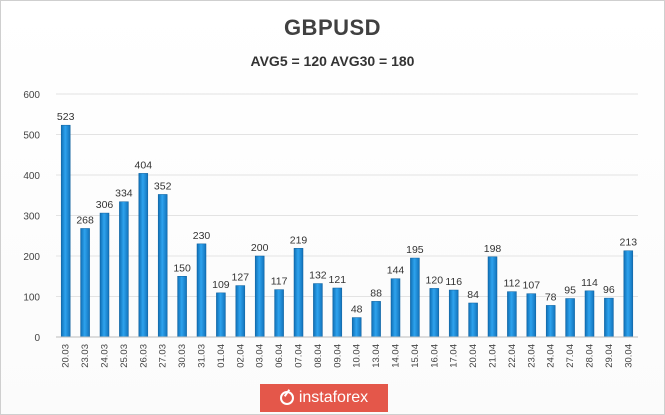  I want to click on x-tick-label: 20.03, so click(66, 356).